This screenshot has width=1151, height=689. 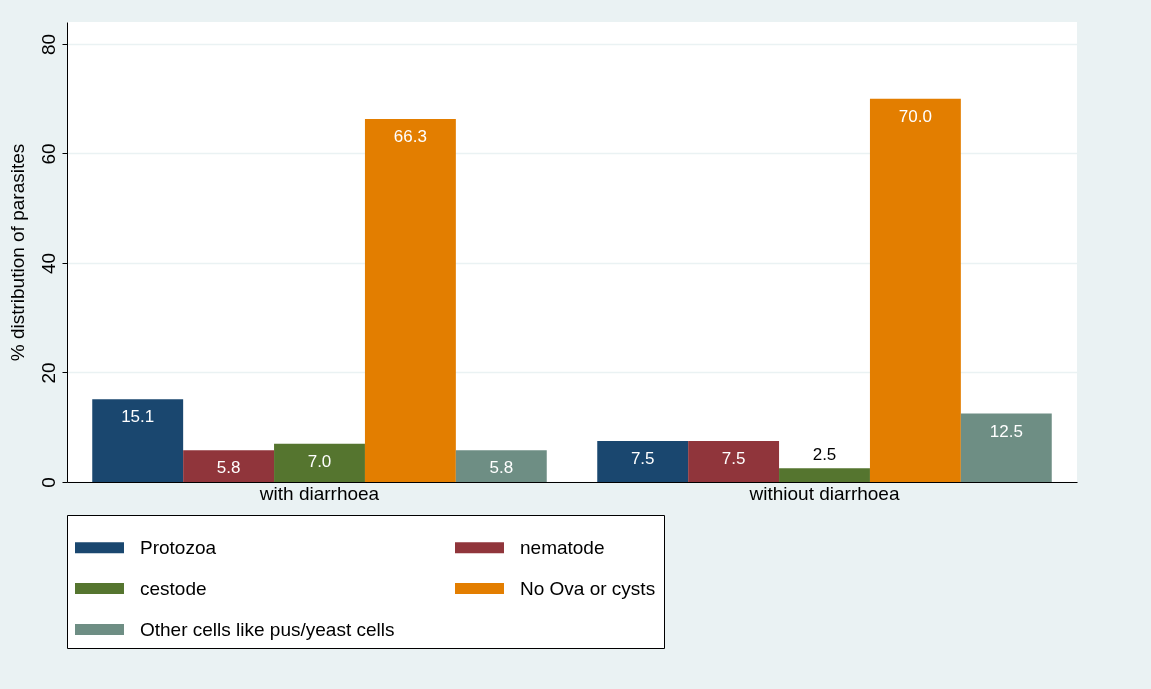 What do you see at coordinates (48, 263) in the screenshot?
I see `y-tick-label: 40` at bounding box center [48, 263].